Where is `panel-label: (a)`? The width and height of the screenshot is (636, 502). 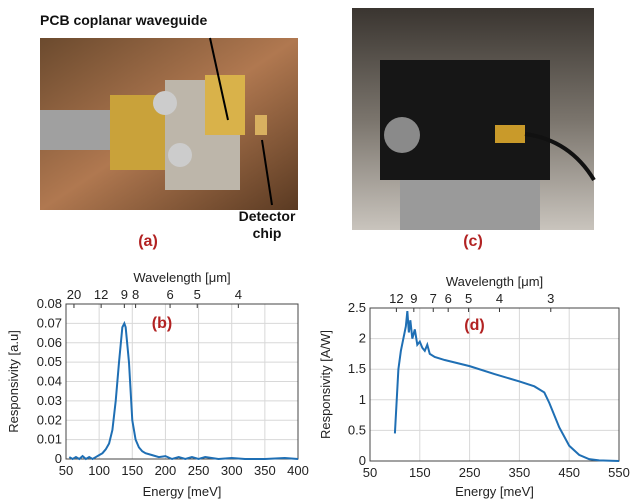
panel-label: (a) is located at coordinates (148, 241).